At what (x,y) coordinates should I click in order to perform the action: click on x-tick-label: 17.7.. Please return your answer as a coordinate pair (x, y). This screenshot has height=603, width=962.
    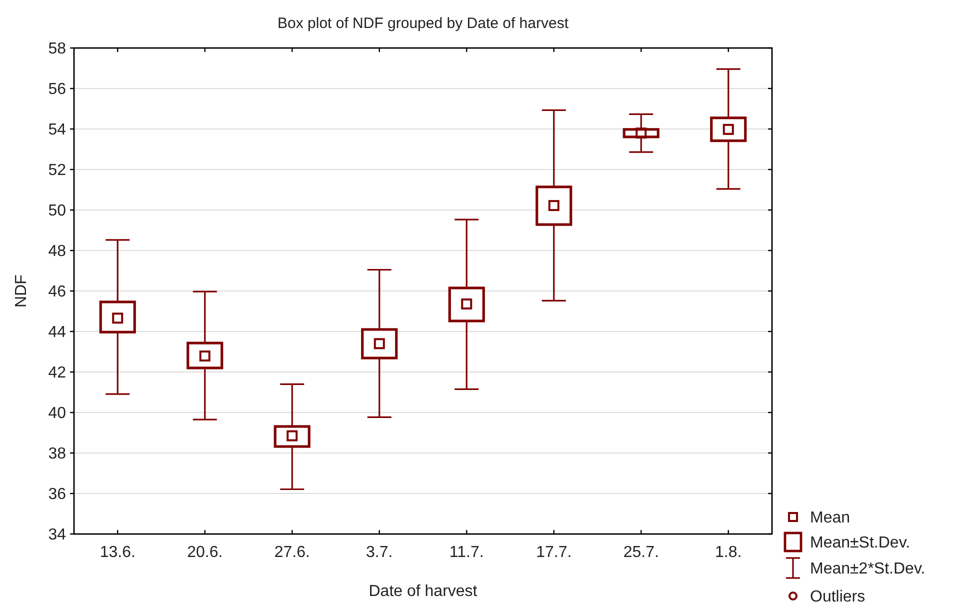
    Looking at the image, I should click on (554, 552).